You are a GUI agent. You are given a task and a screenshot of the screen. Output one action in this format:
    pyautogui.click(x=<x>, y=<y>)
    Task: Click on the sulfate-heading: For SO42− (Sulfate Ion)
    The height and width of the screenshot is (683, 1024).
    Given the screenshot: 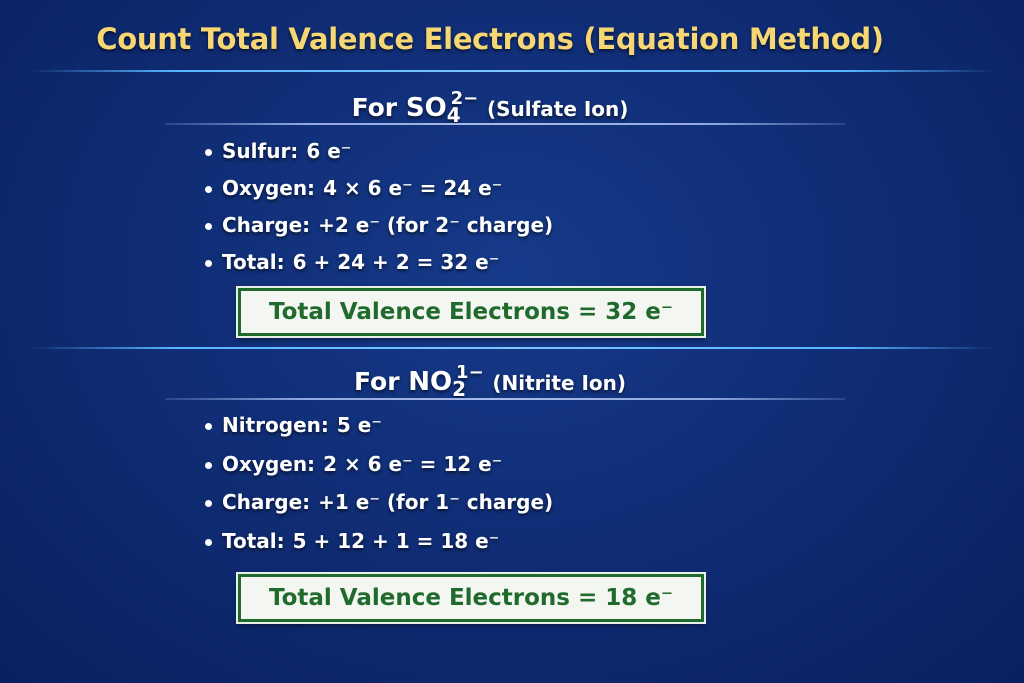 What is the action you would take?
    pyautogui.click(x=490, y=107)
    